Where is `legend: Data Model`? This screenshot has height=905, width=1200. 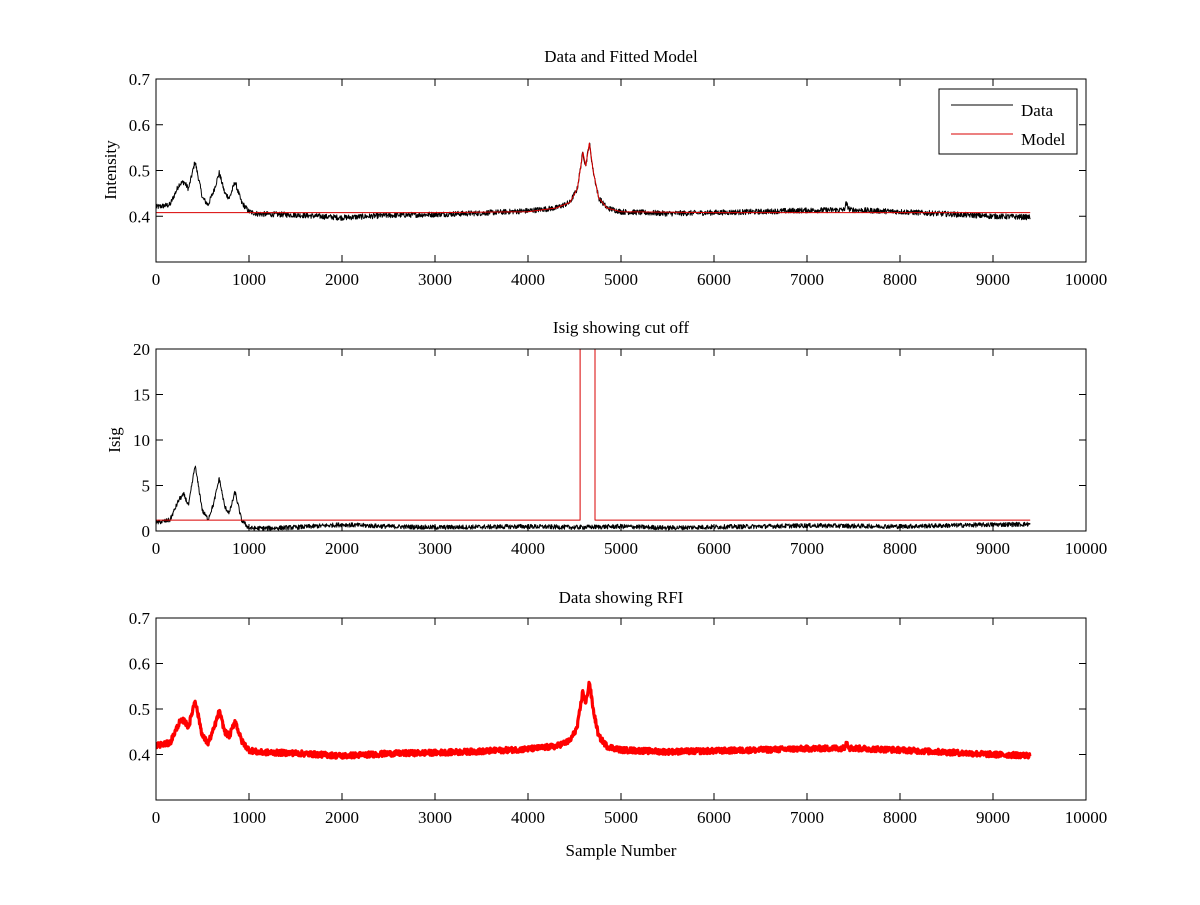
legend: Data Model is located at coordinates (1008, 121).